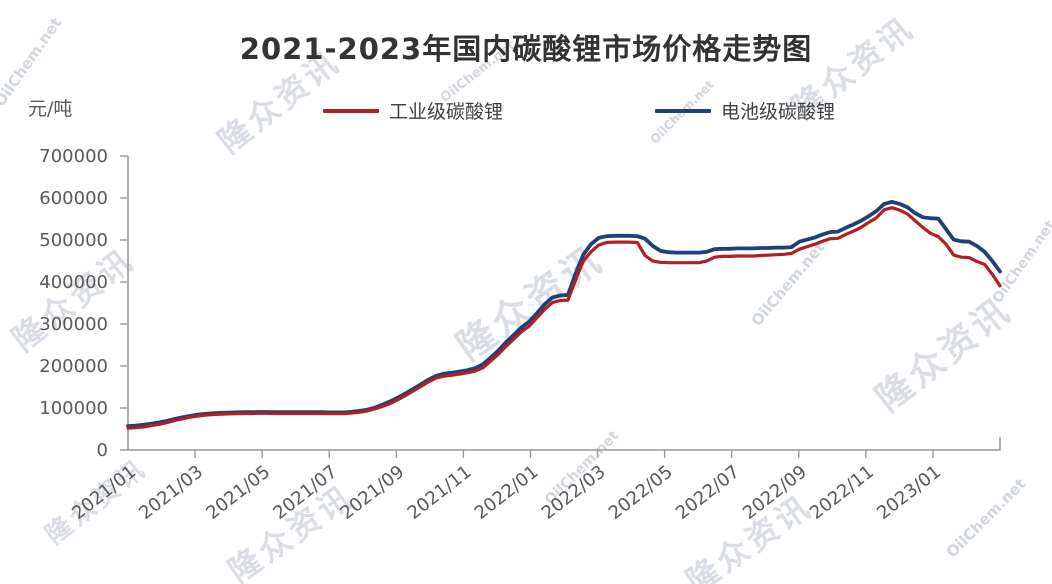 This screenshot has height=584, width=1052. What do you see at coordinates (579, 110) in the screenshot?
I see `legend: 工业级碳酸锂 电池级碳酸锂` at bounding box center [579, 110].